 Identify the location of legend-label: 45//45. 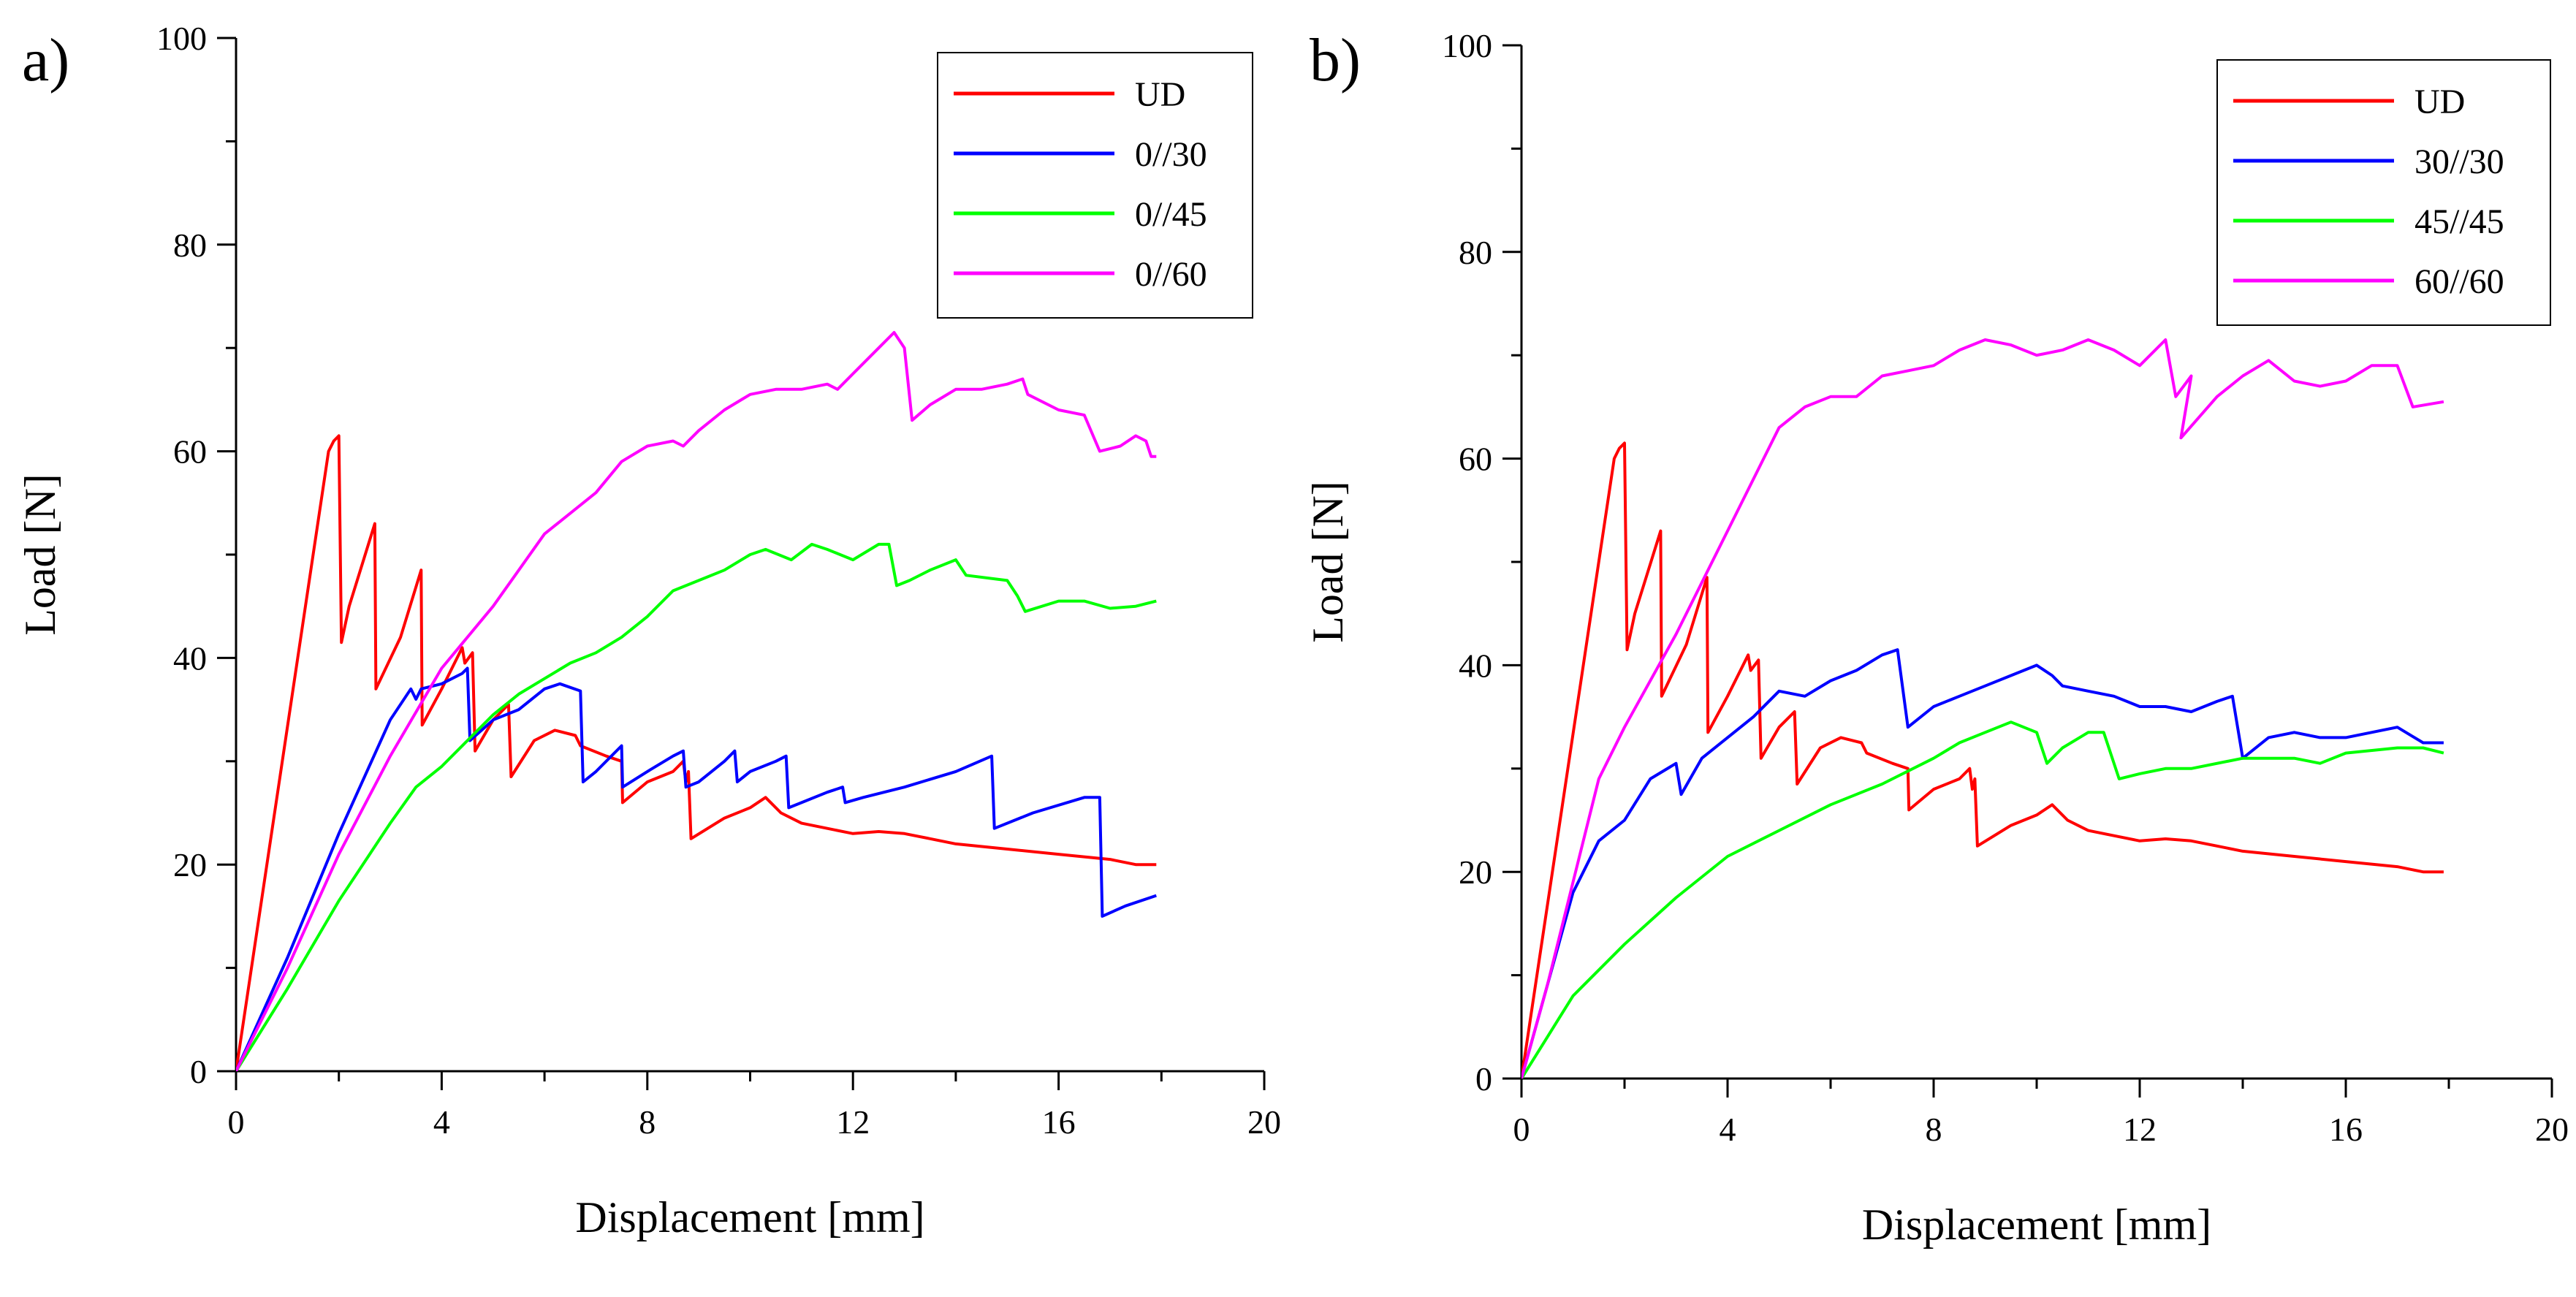
(2459, 221).